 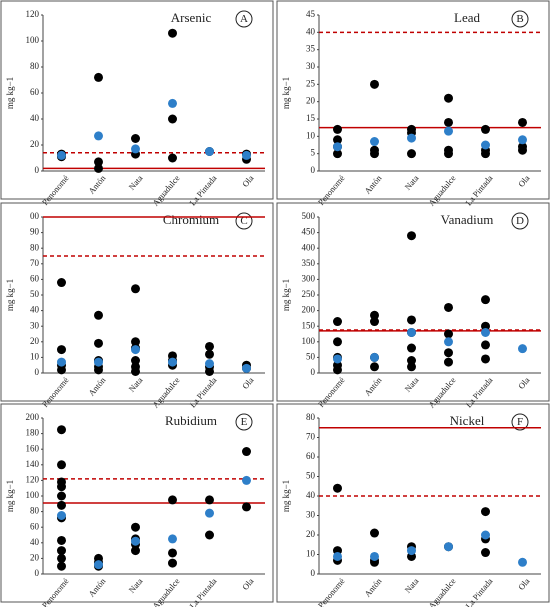 I want to click on y-tick-label: 60, so click(x=35, y=526).